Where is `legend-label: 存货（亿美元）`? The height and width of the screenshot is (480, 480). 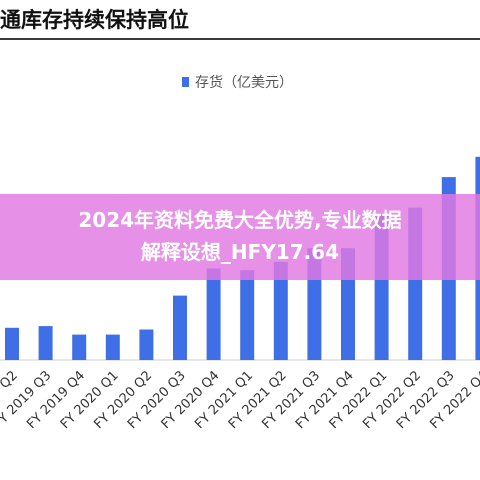 legend-label: 存货（亿美元） is located at coordinates (244, 83).